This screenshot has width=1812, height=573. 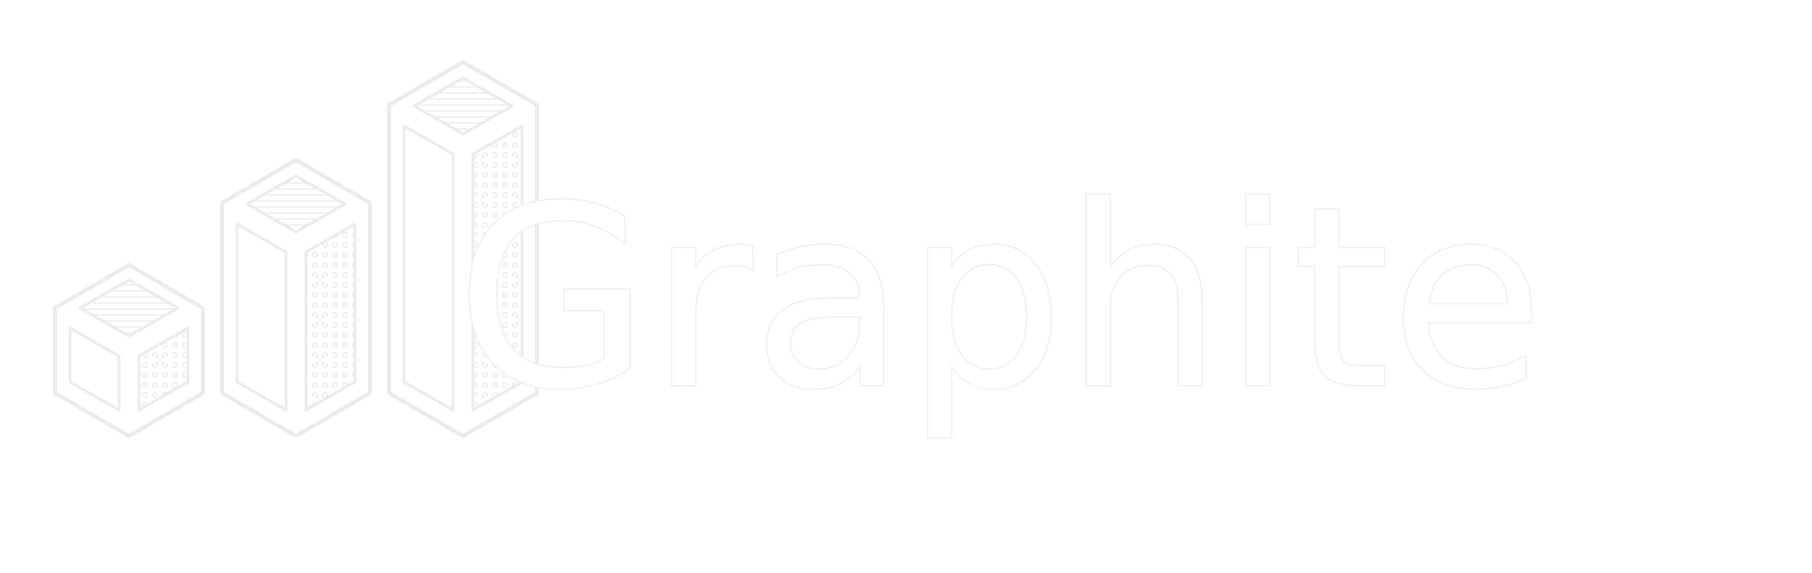 I want to click on cube-tall, so click(x=463, y=249).